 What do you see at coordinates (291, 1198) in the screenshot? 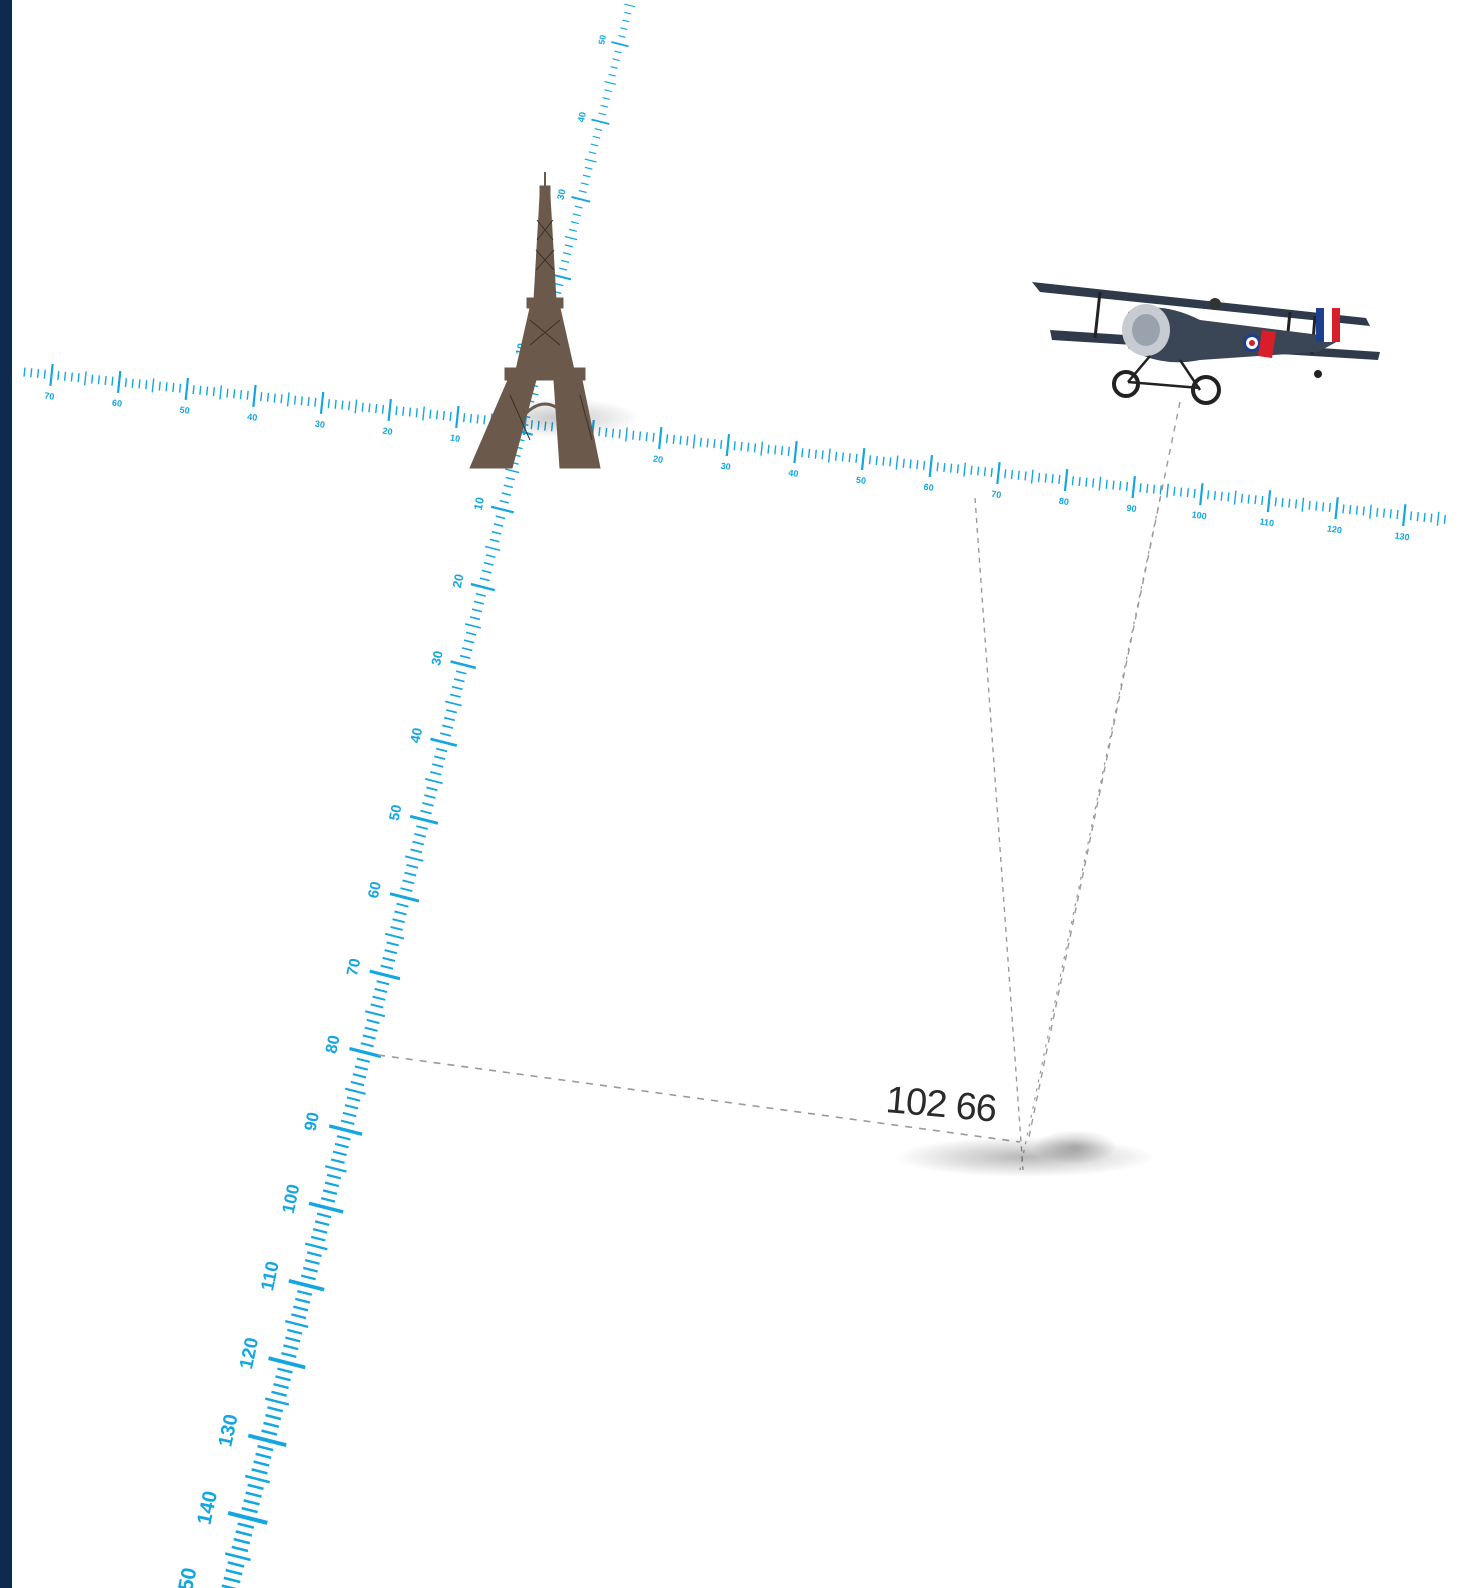
I see `ruler-tick-label: 100` at bounding box center [291, 1198].